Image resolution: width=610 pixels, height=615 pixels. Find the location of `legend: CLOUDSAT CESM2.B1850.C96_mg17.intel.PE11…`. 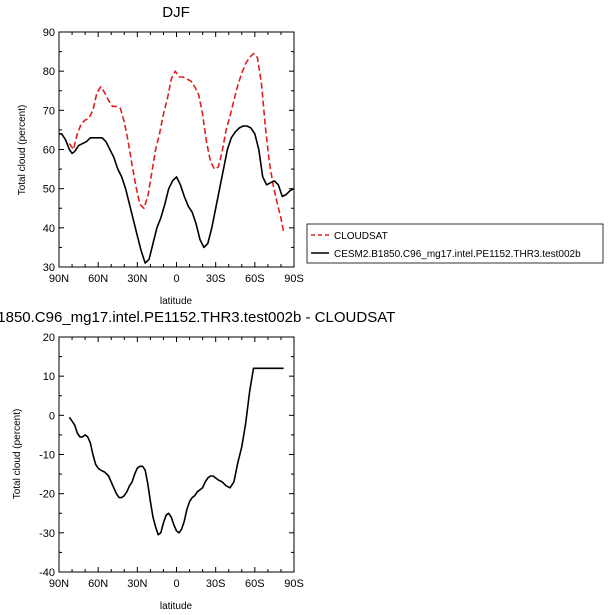

legend: CLOUDSAT CESM2.B1850.C96_mg17.intel.PE11… is located at coordinates (455, 243).